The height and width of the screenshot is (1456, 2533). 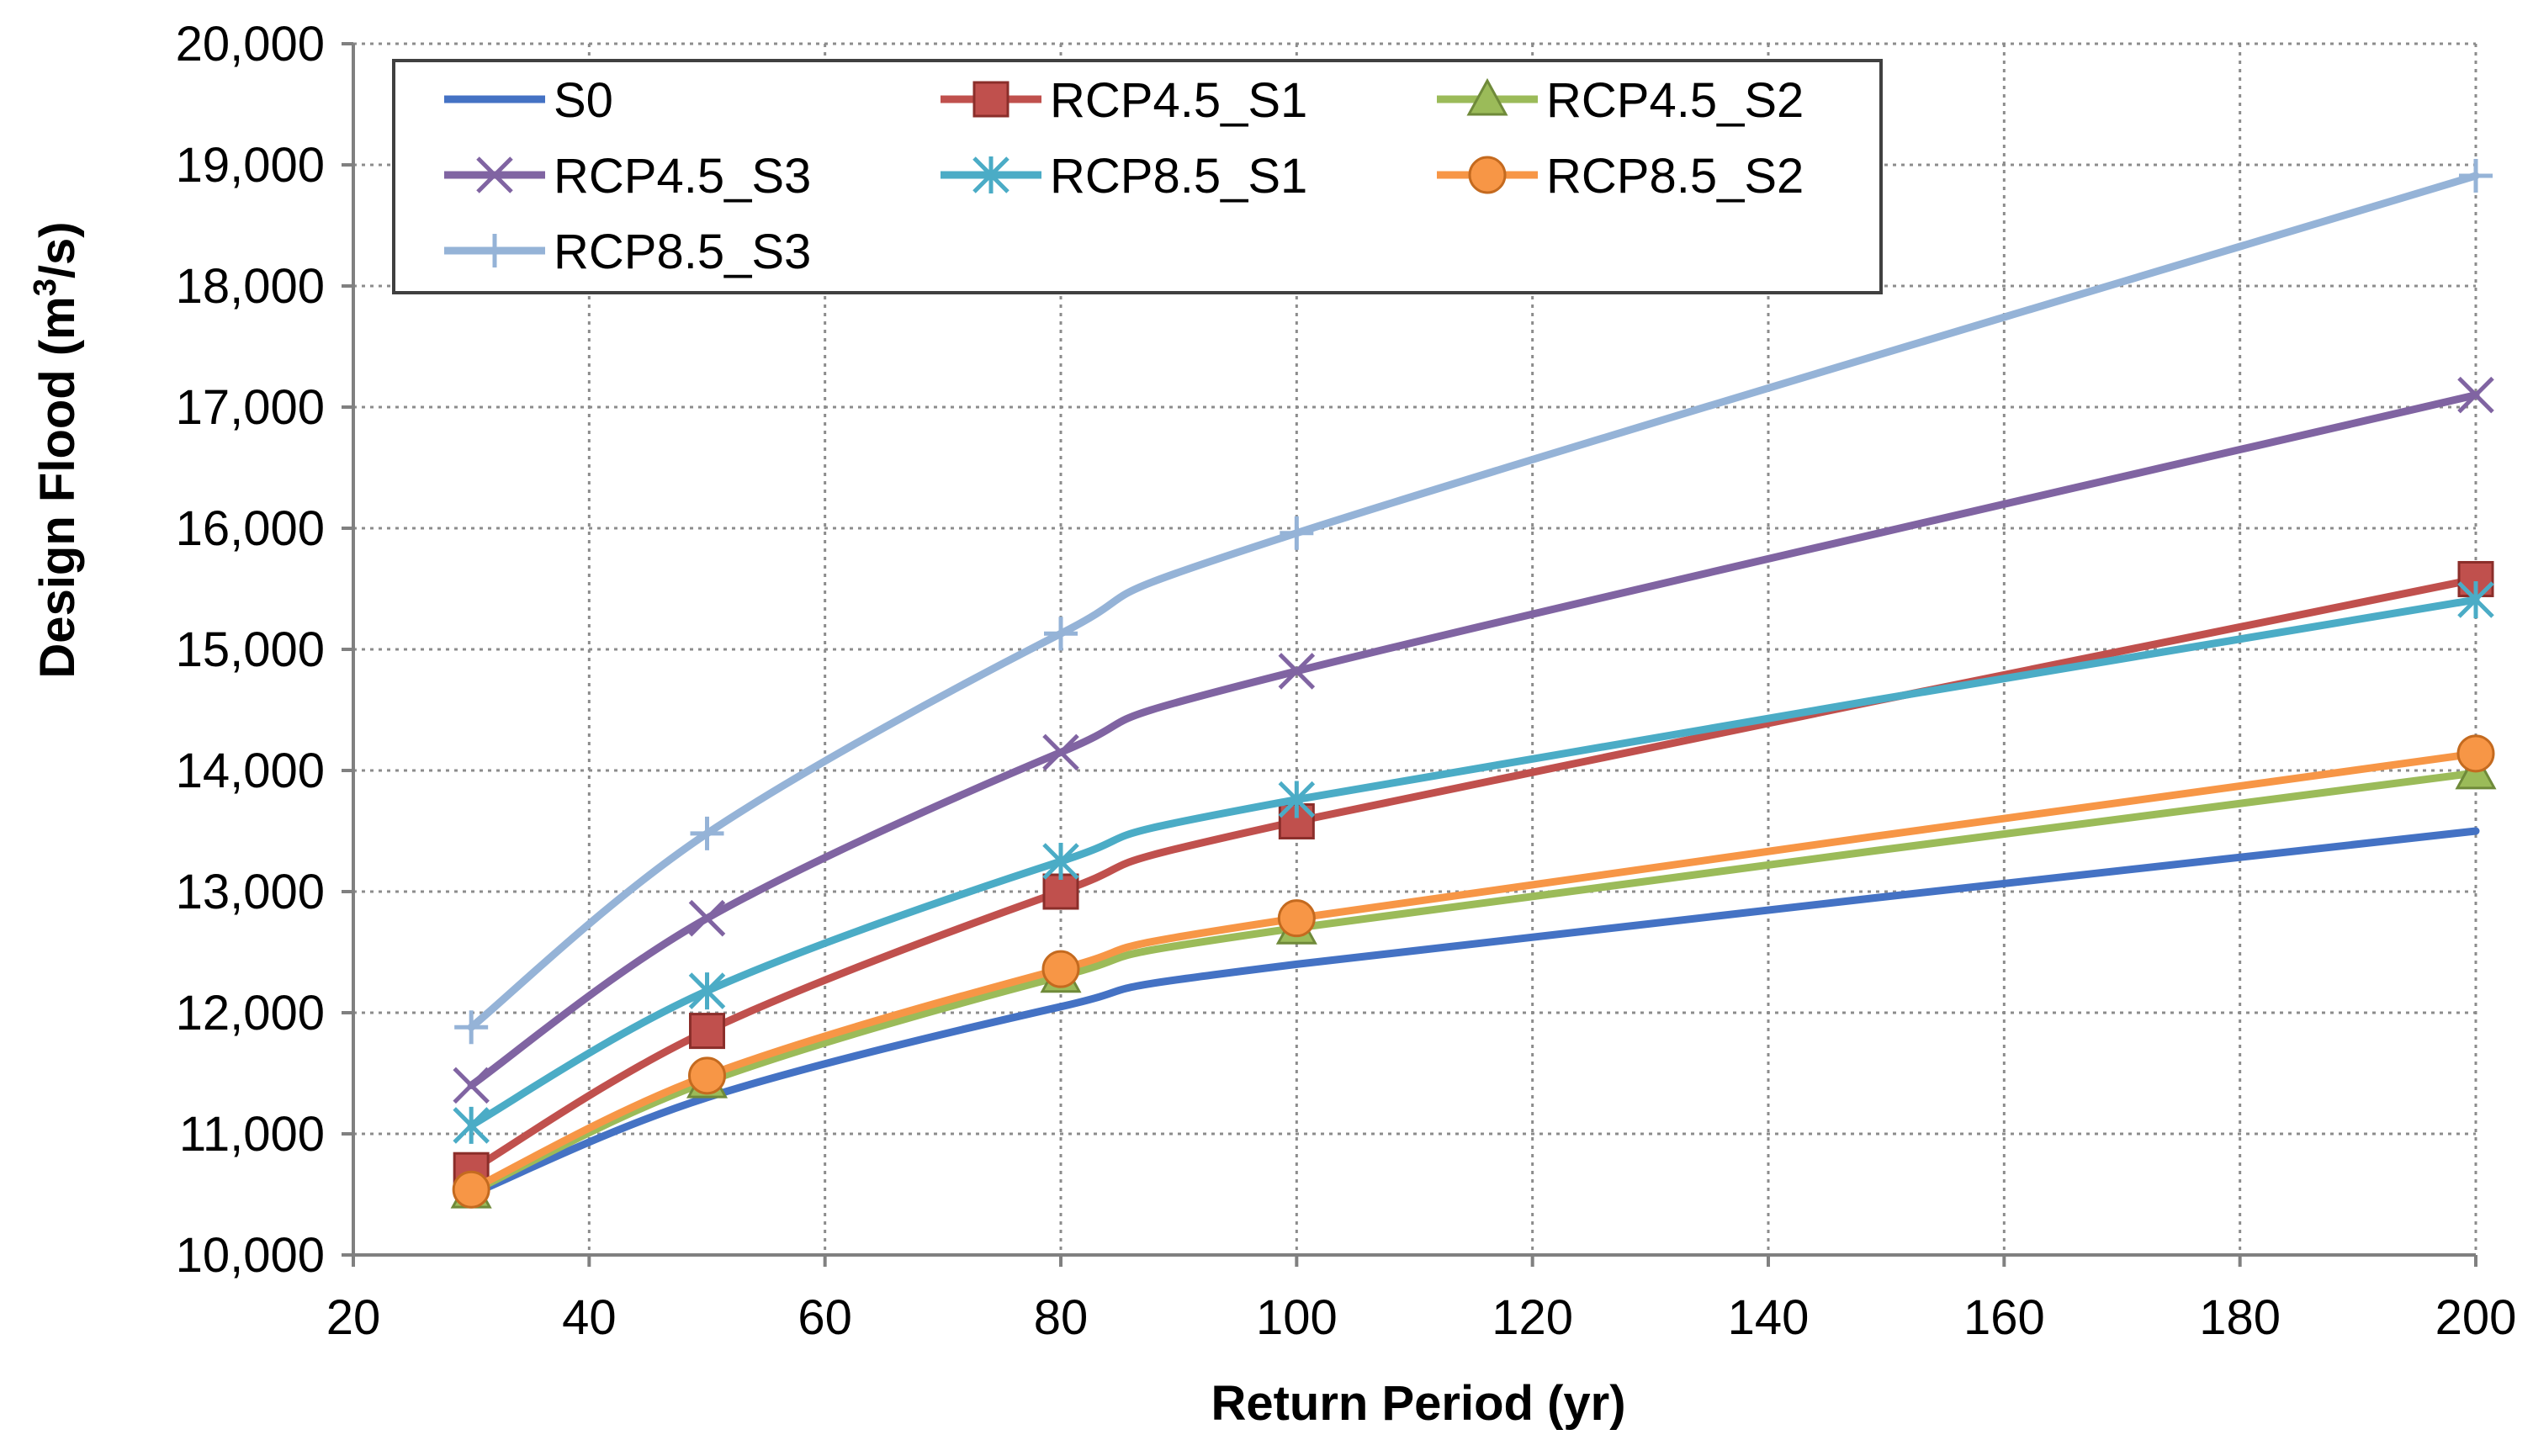 What do you see at coordinates (1062, 1317) in the screenshot?
I see `x-tick-label: 80` at bounding box center [1062, 1317].